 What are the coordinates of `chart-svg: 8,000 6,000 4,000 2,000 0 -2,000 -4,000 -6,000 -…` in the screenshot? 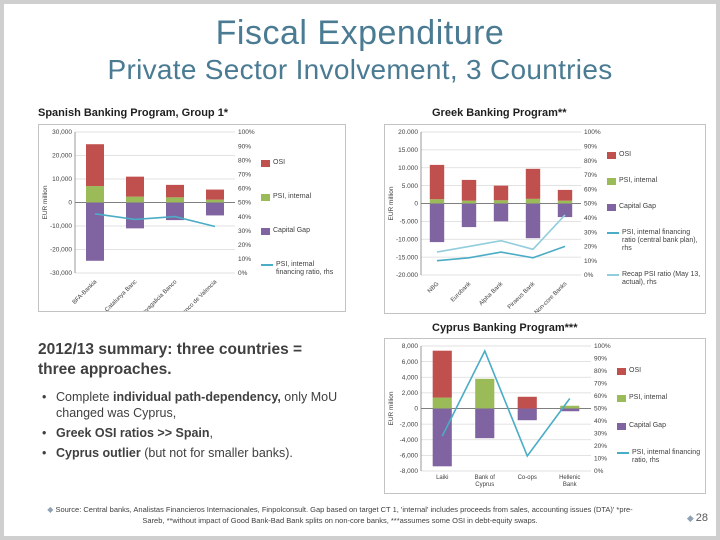 It's located at (499, 415).